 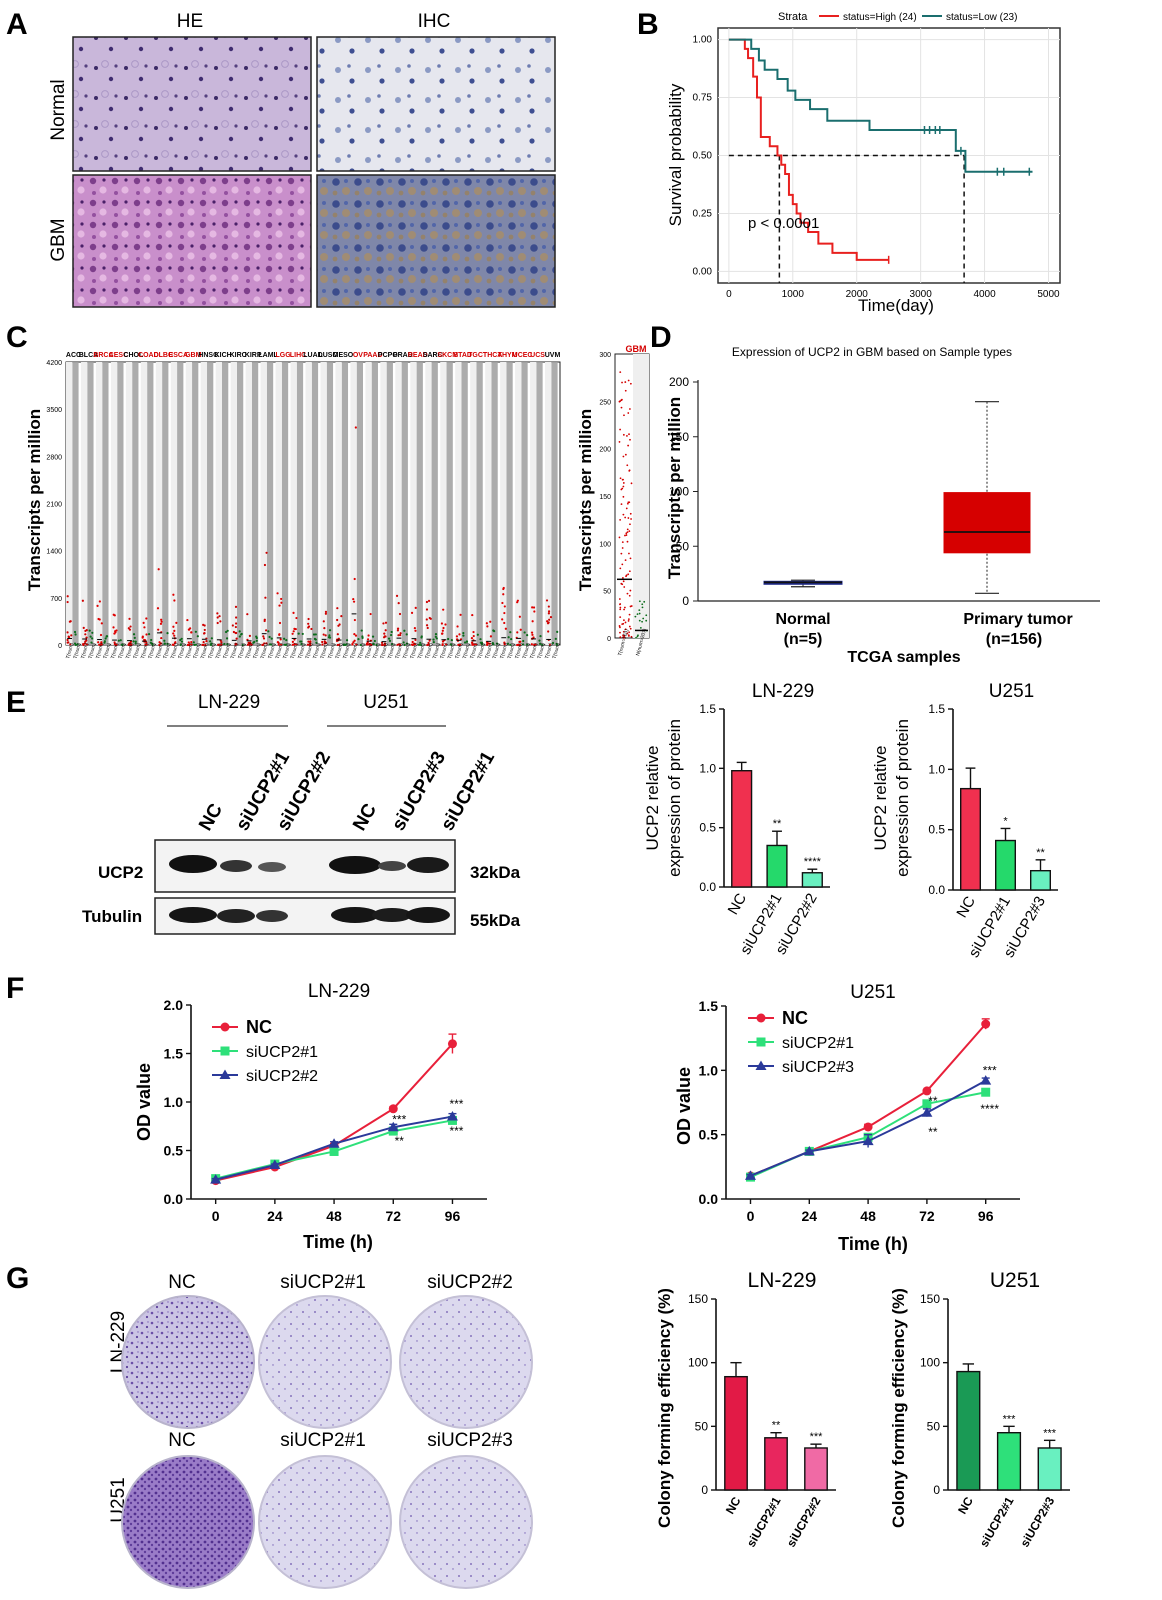 What do you see at coordinates (236, 866) in the screenshot?
I see `blot-band` at bounding box center [236, 866].